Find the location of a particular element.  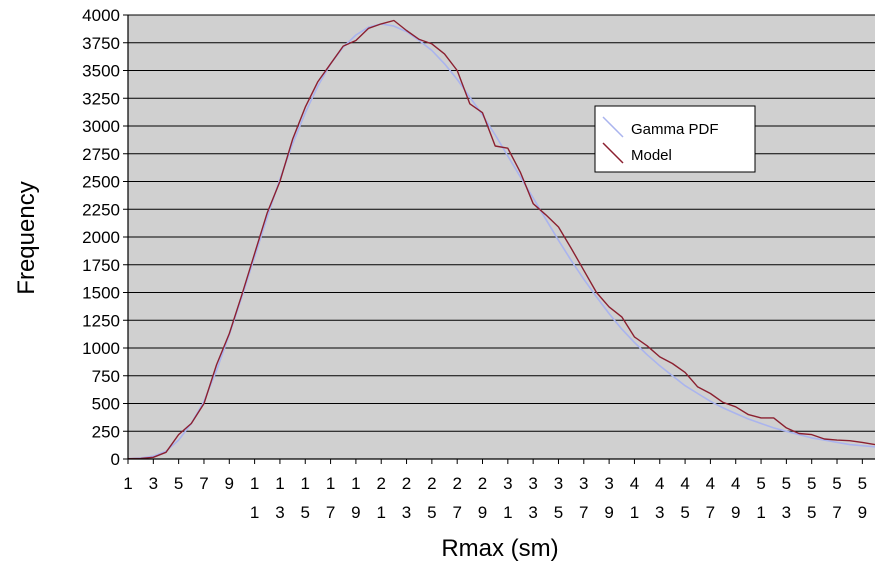

legend-box is located at coordinates (675, 139).